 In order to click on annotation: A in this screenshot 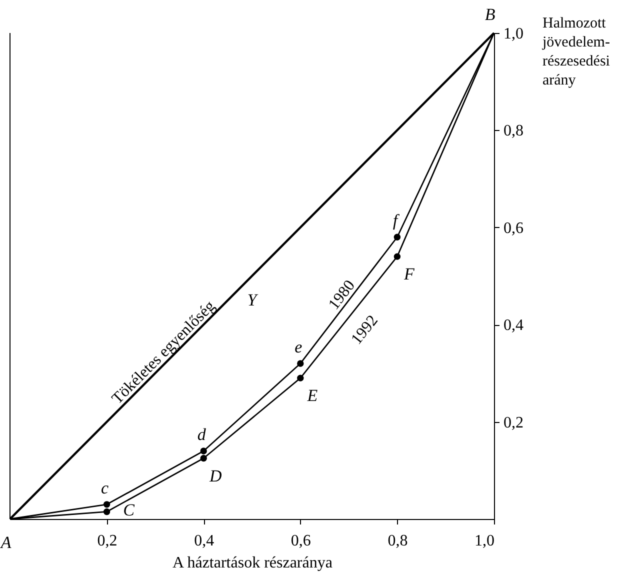, I will do `click(6, 542)`.